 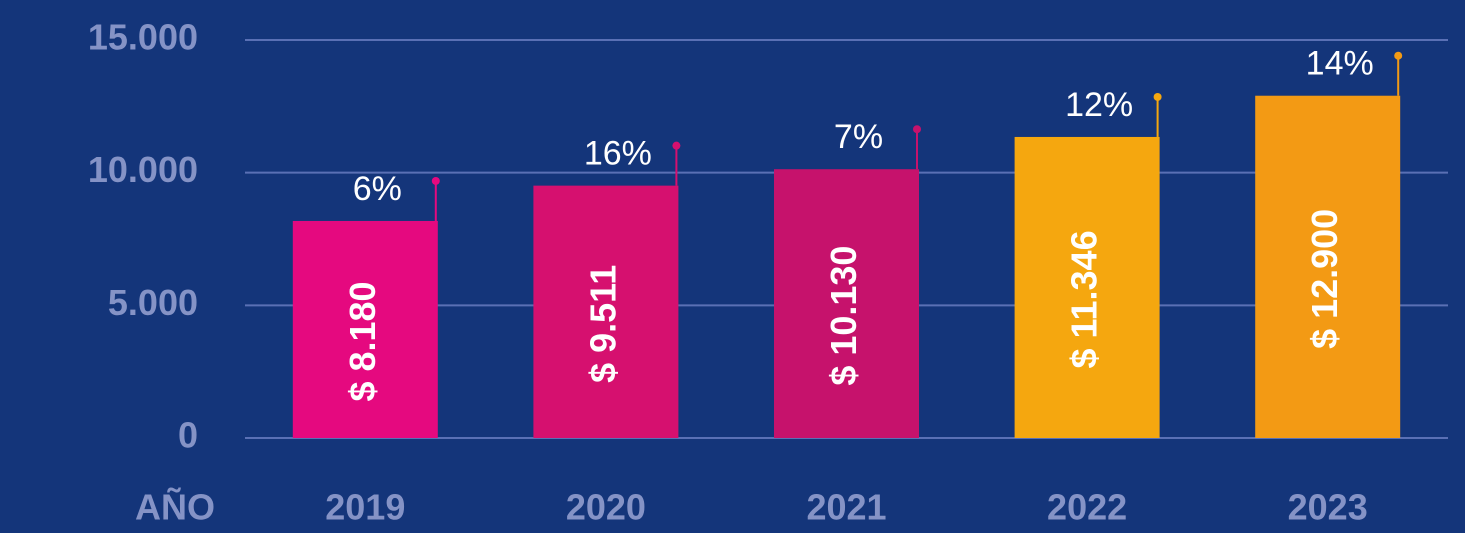 What do you see at coordinates (602, 324) in the screenshot?
I see `value-label: $ 9.511` at bounding box center [602, 324].